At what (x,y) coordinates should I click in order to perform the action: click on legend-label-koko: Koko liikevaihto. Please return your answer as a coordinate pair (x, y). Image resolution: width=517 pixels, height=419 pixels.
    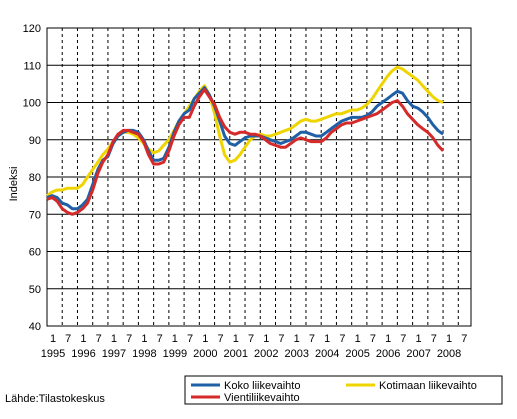
    Looking at the image, I should click on (262, 386).